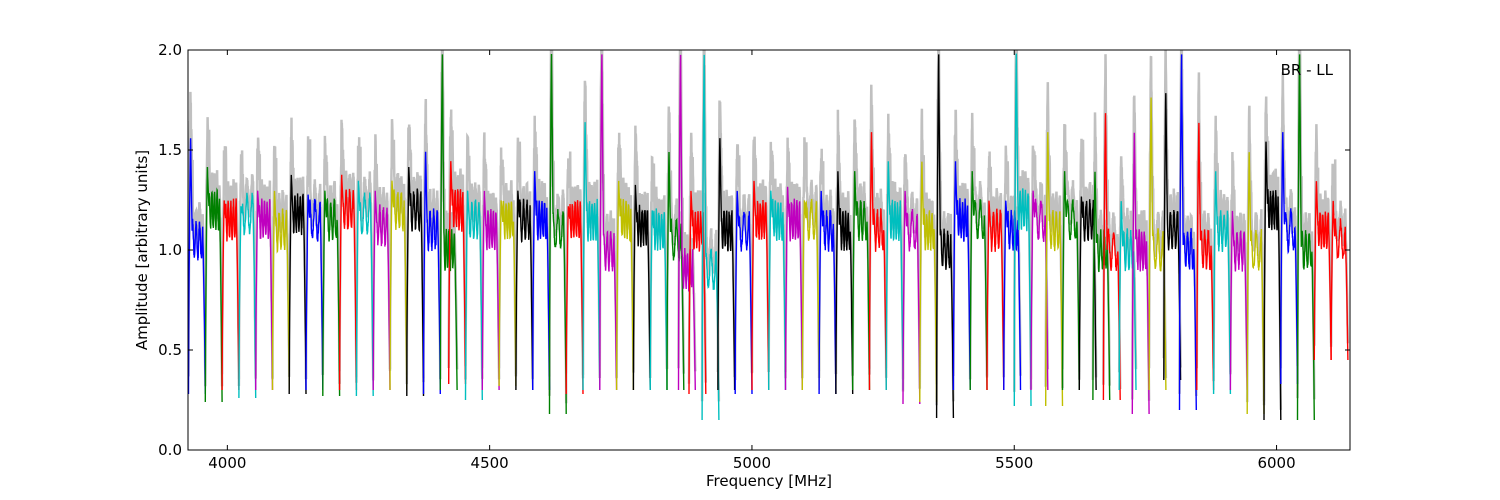  I want to click on y-axis-label: Amplitude [arbitrary units], so click(142, 250).